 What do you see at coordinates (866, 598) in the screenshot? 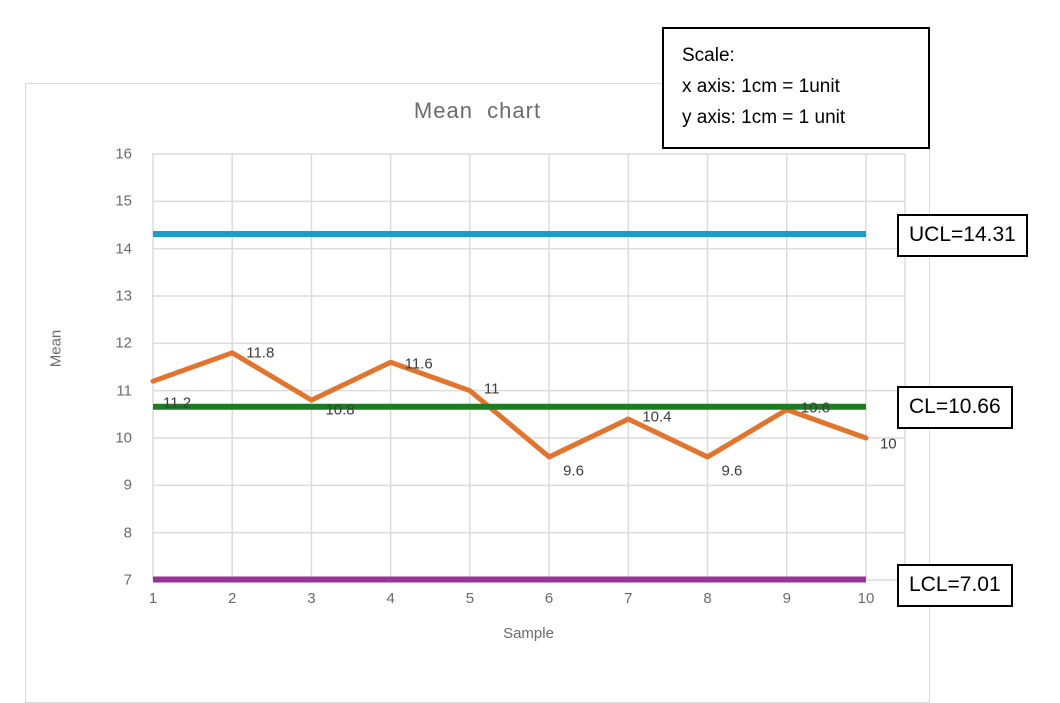
I see `x-tick-label: 10` at bounding box center [866, 598].